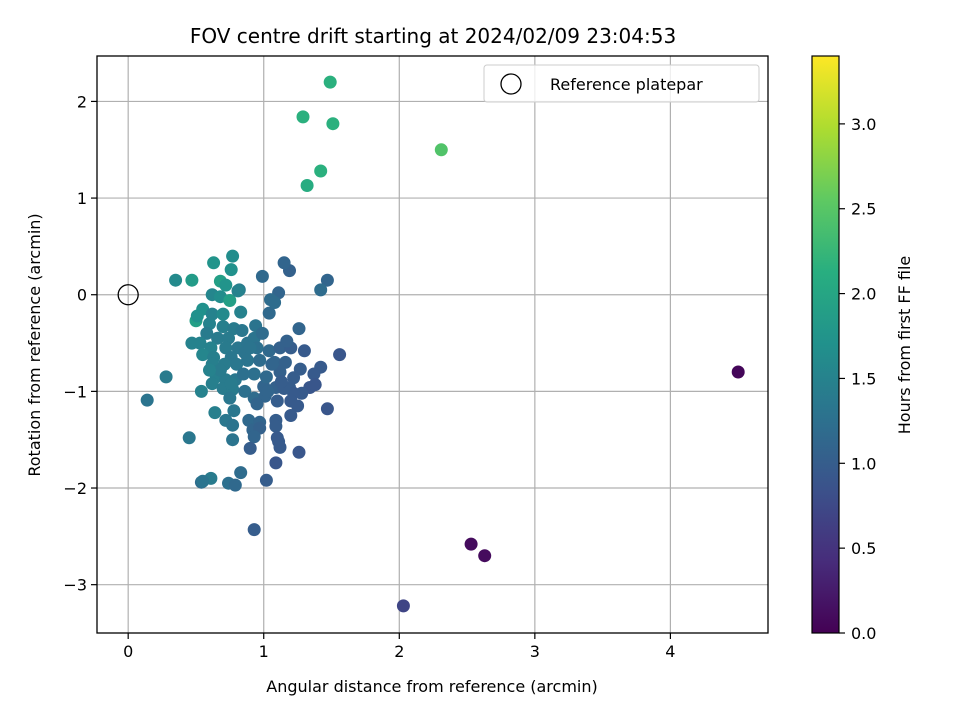  What do you see at coordinates (535, 651) in the screenshot?
I see `x-tick-label: 3` at bounding box center [535, 651].